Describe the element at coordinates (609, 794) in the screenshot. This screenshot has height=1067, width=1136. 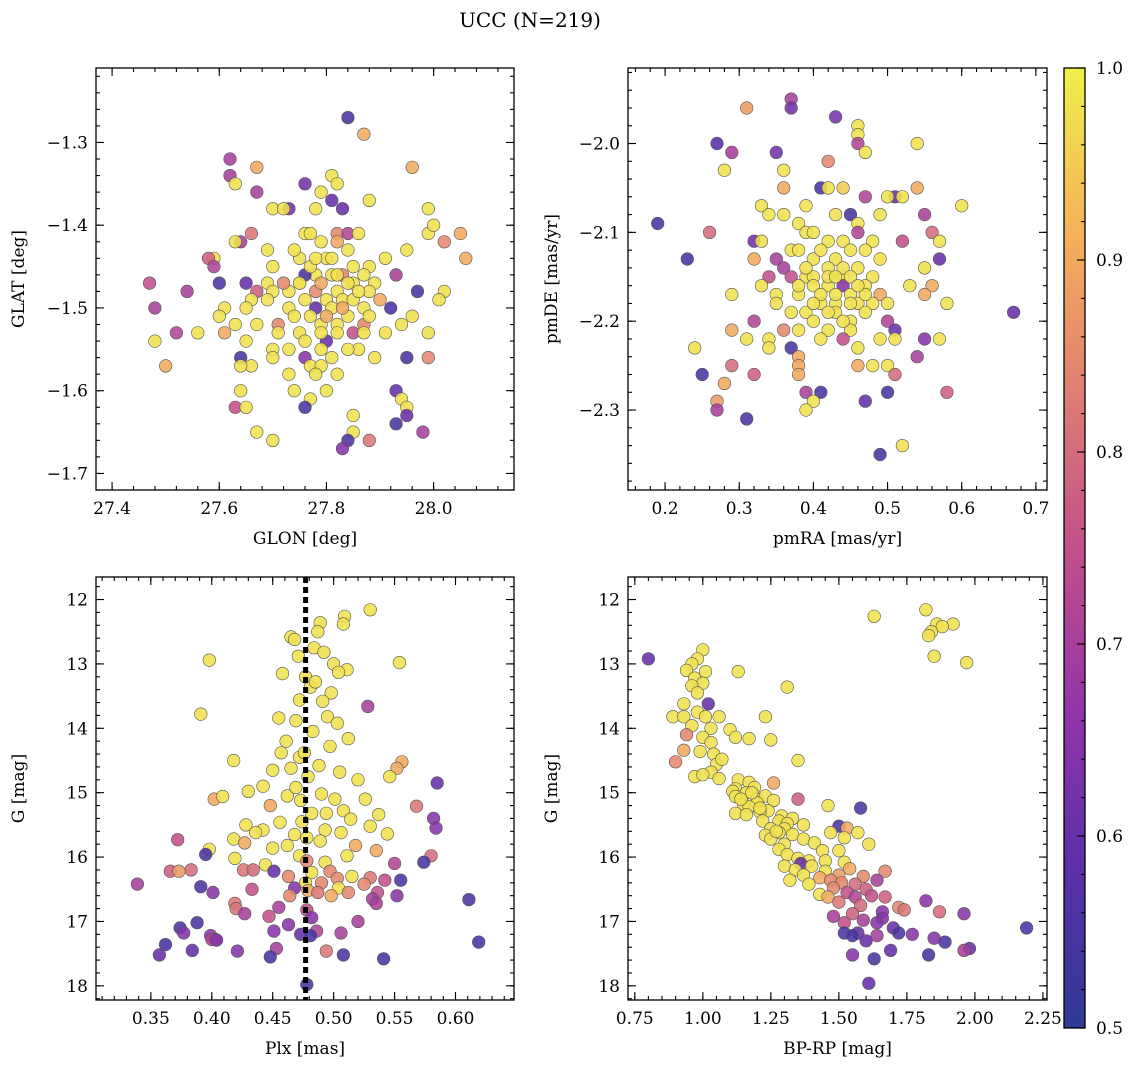
I see `y-tick-label: 15` at that location.